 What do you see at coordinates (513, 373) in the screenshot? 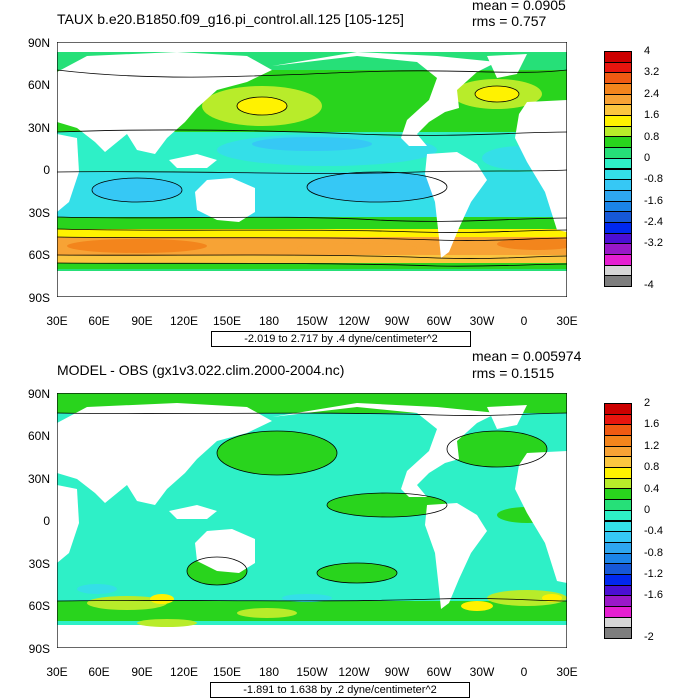
I see `rms-value: rms = 0.1515` at bounding box center [513, 373].